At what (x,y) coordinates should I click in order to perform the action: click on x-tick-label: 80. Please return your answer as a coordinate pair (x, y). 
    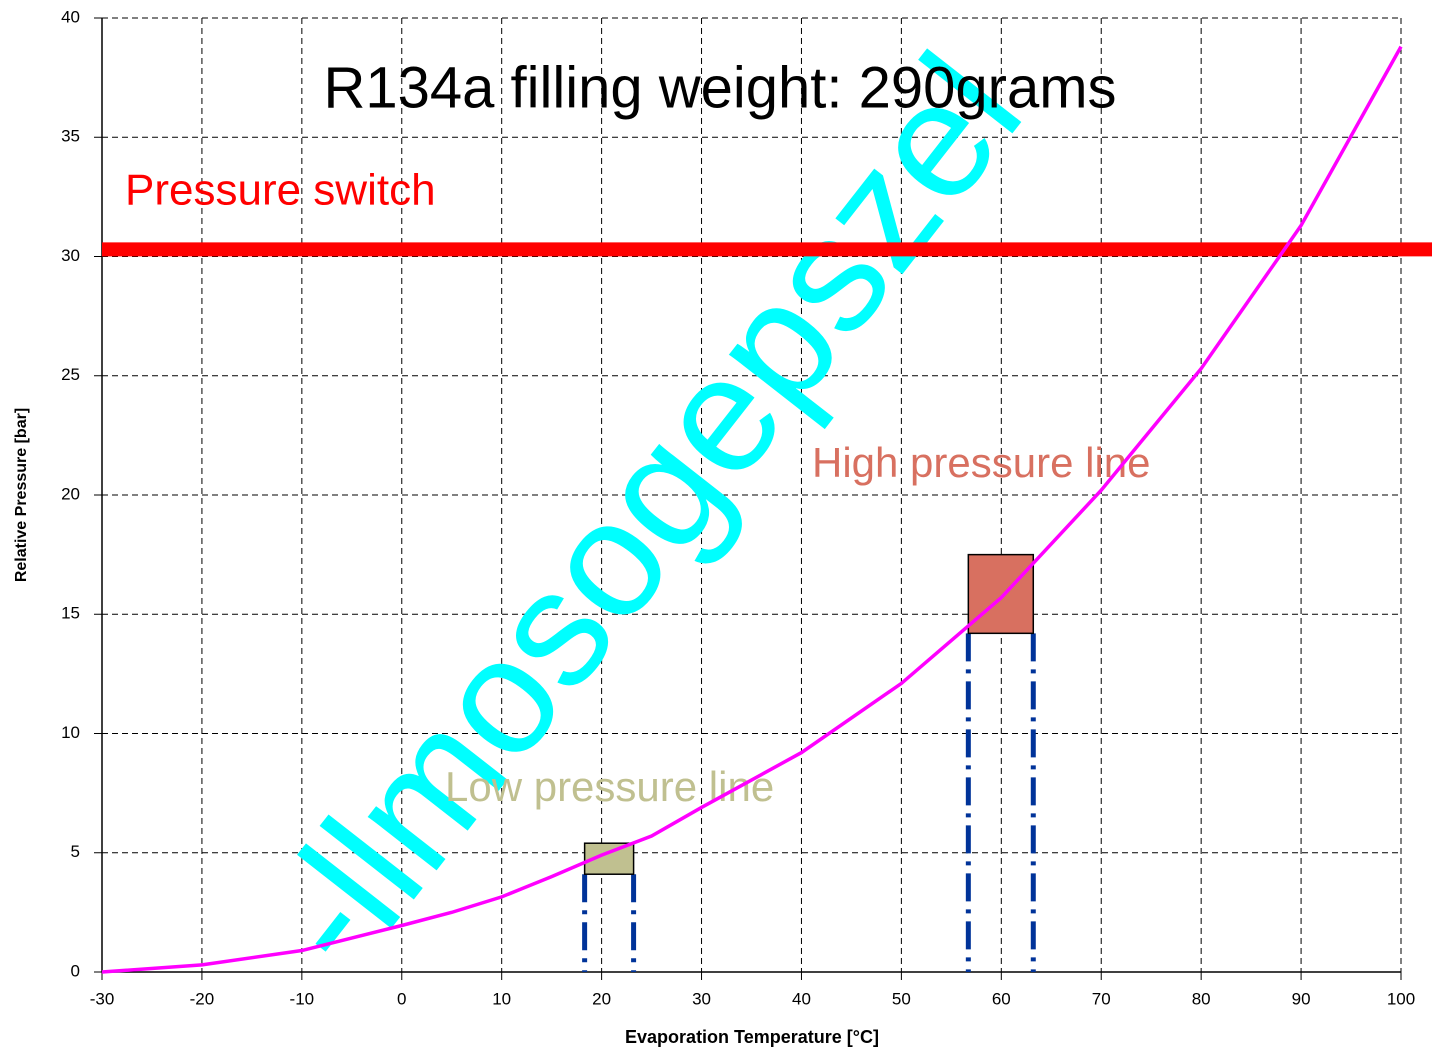
    Looking at the image, I should click on (1201, 998).